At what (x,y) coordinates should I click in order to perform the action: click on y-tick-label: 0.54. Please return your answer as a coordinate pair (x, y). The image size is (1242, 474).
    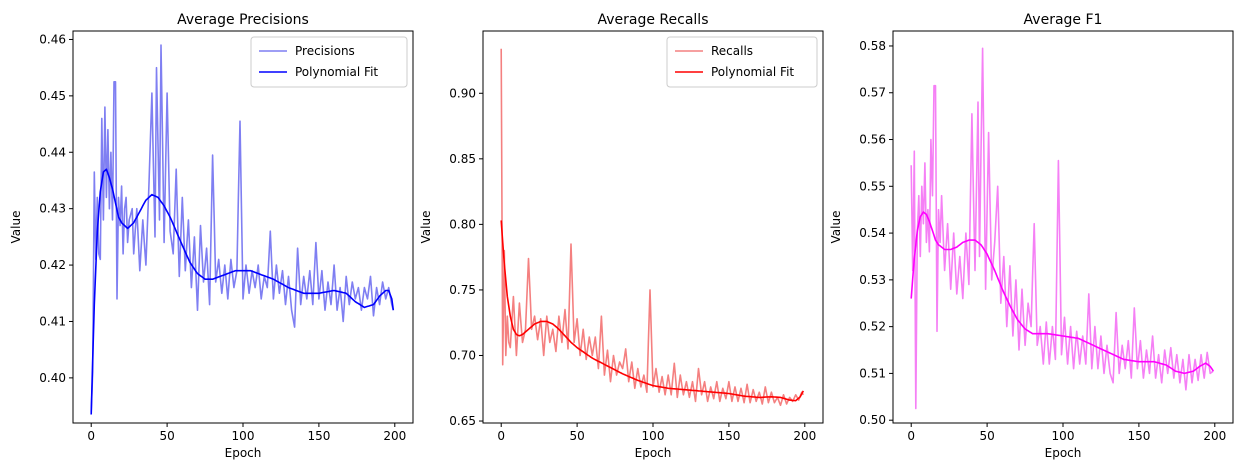
    Looking at the image, I should click on (872, 233).